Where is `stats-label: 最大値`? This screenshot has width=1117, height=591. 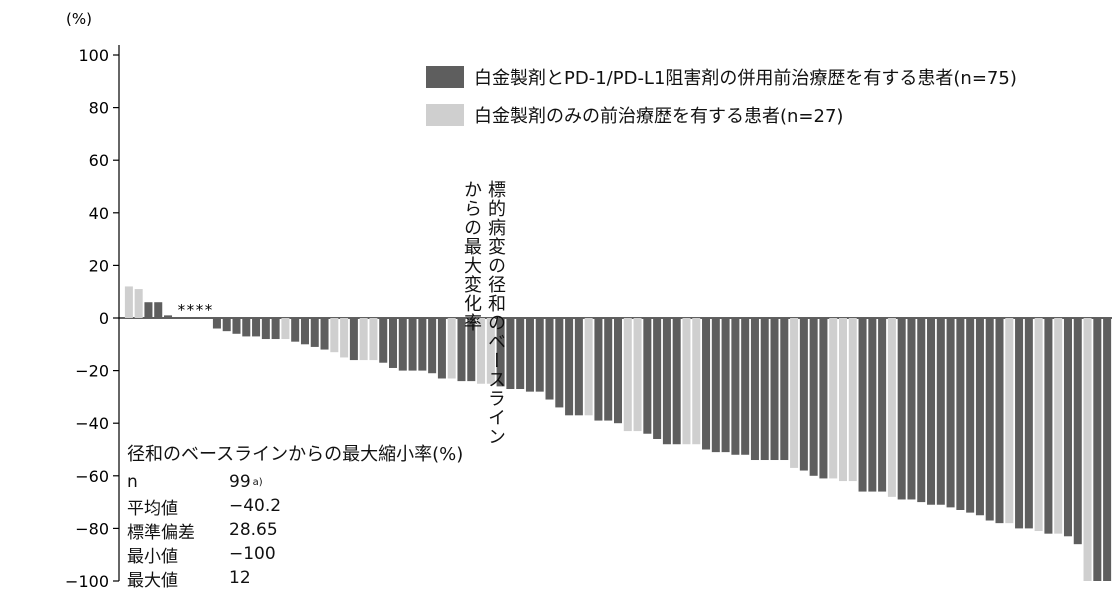
stats-label: 最大値 is located at coordinates (152, 580).